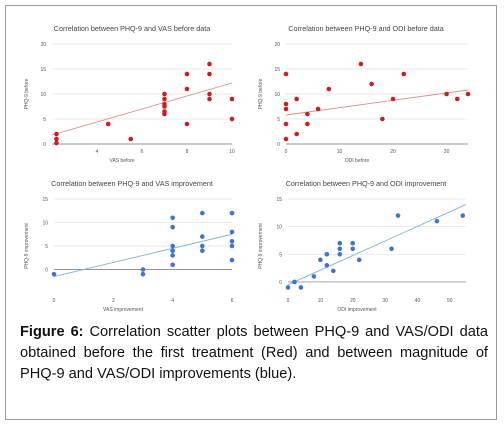 This screenshot has width=504, height=427. I want to click on x-tick-label: 6, so click(232, 301).